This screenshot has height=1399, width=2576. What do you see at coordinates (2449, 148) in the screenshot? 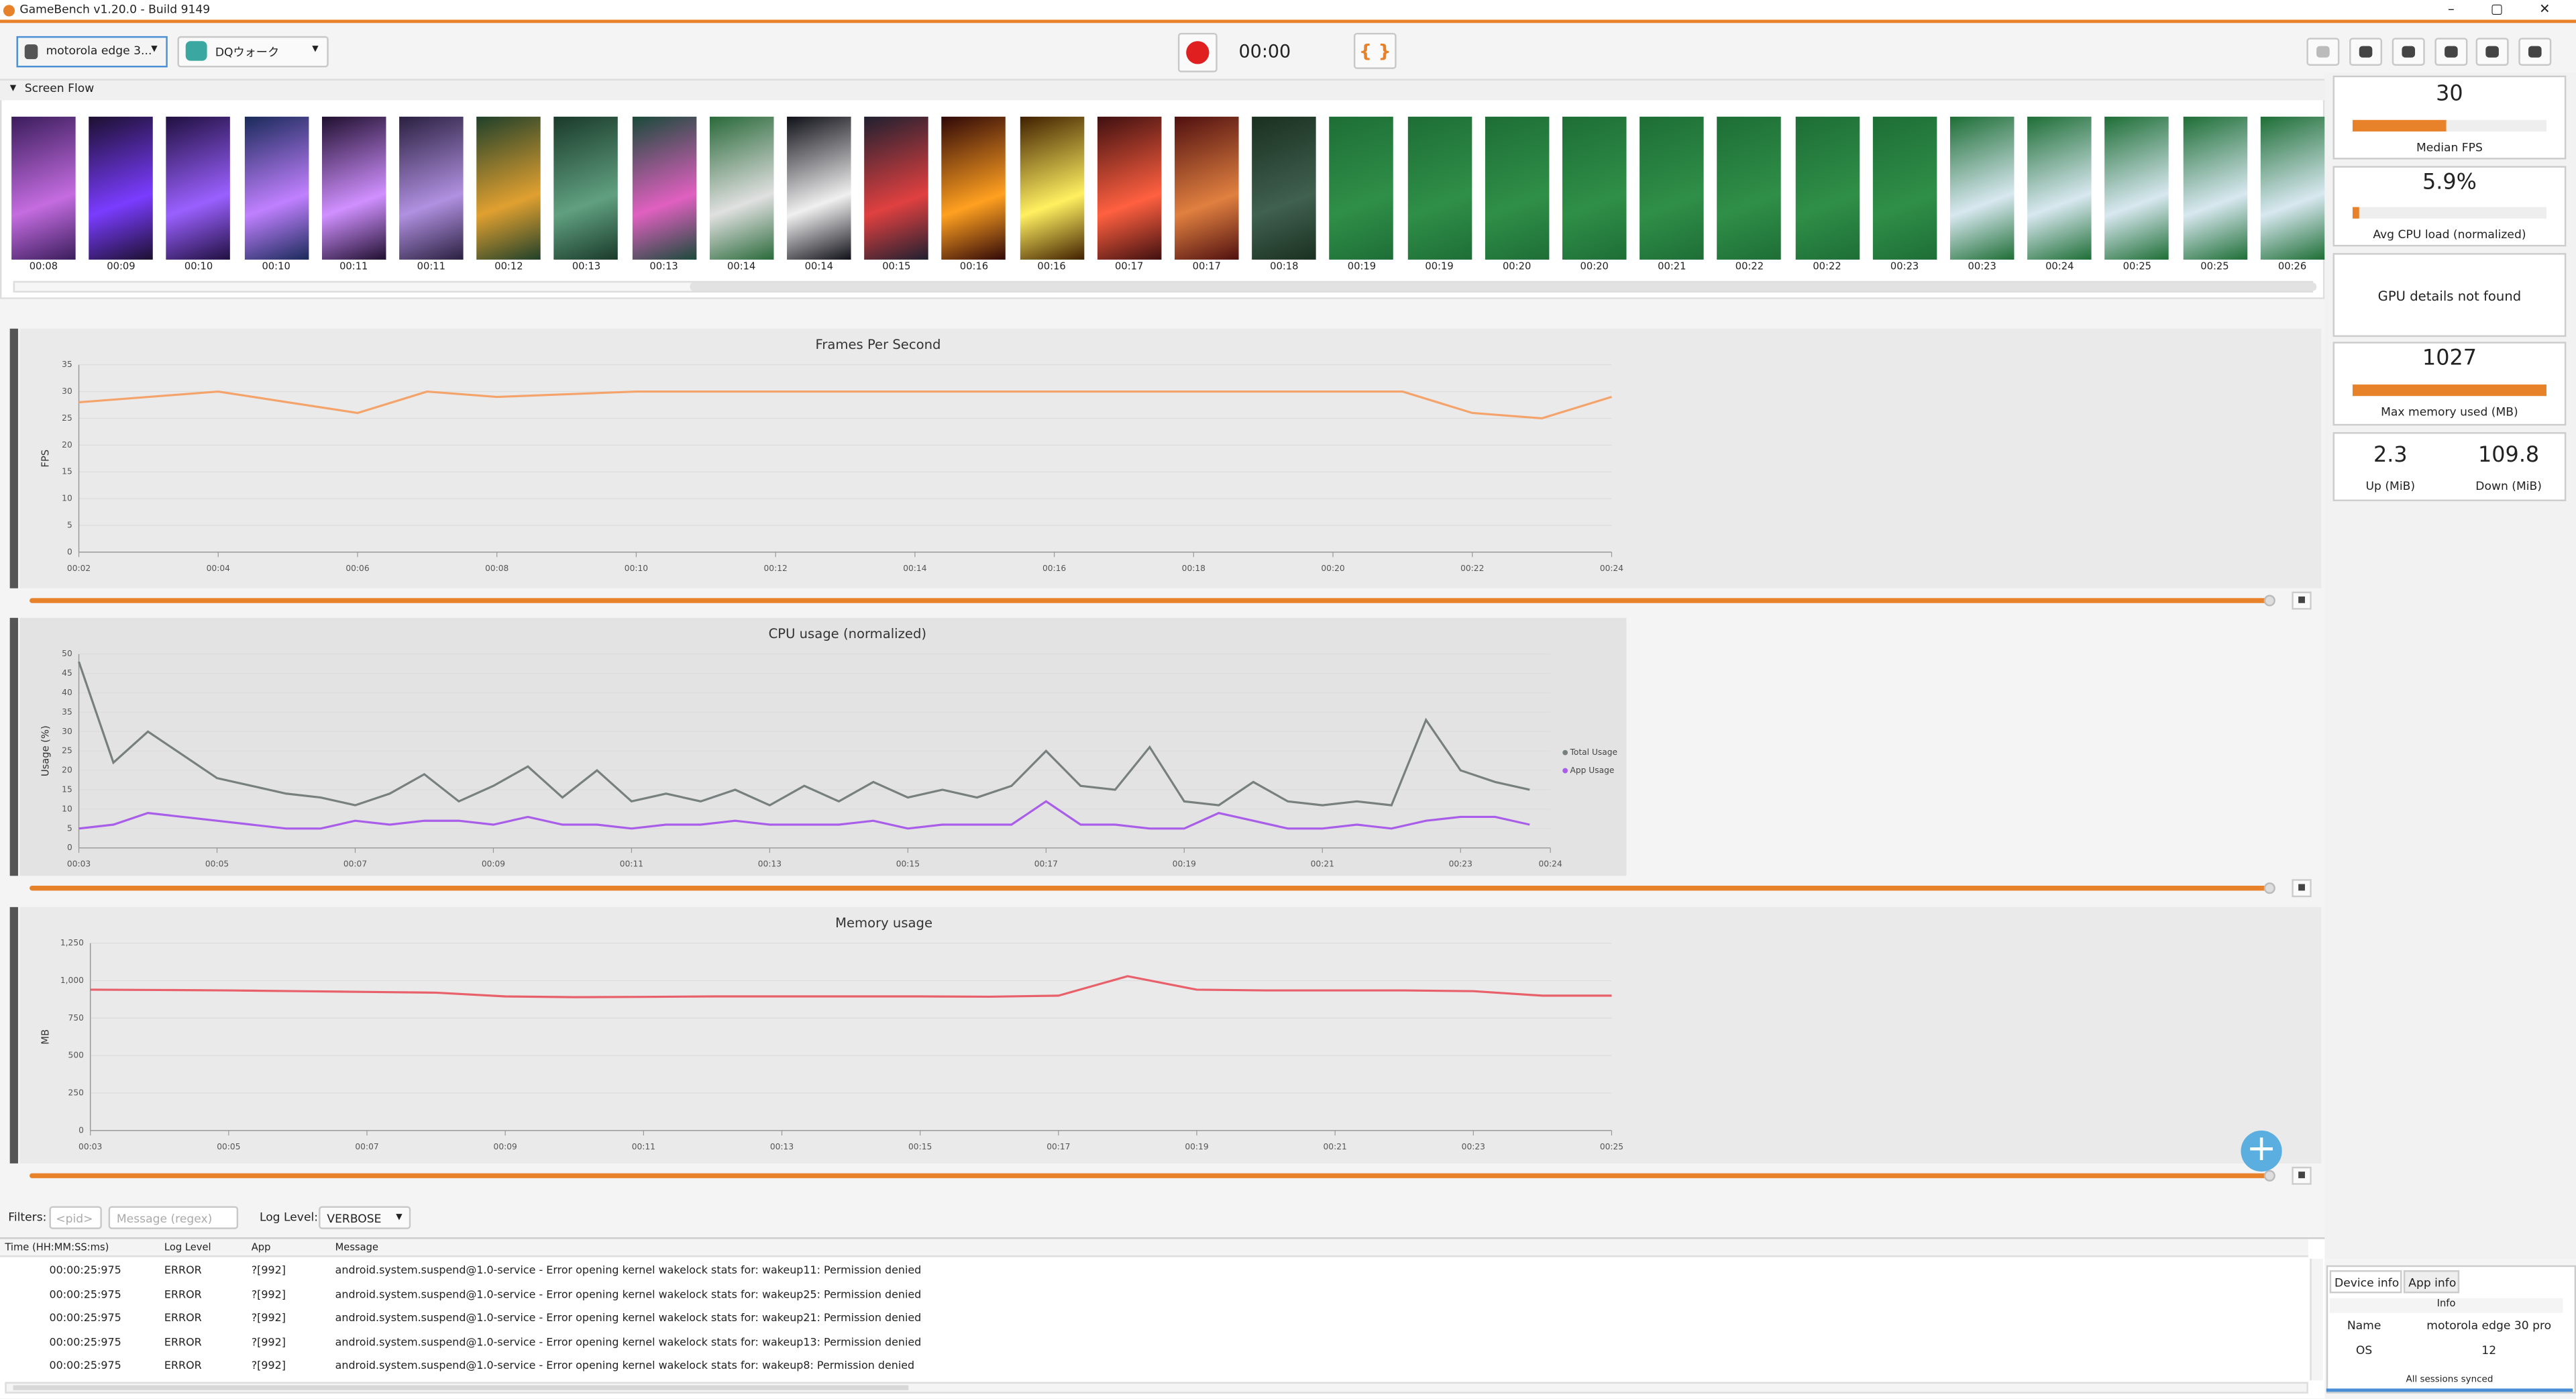
I see `stat-label: Median FPS` at bounding box center [2449, 148].